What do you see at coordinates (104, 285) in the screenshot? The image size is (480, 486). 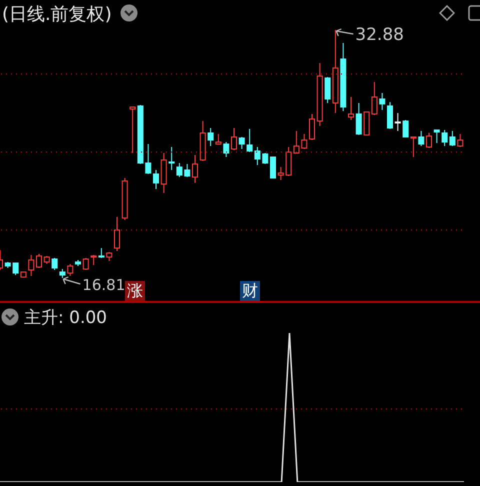 I see `annotation: 16.81` at bounding box center [104, 285].